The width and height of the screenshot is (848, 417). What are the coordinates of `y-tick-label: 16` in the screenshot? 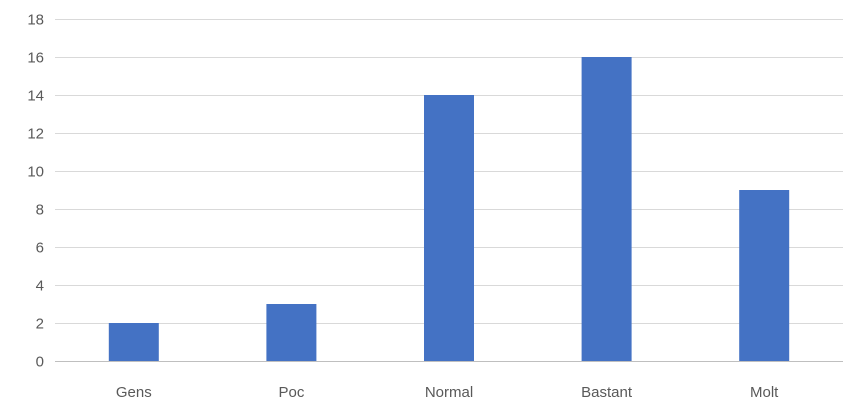 It's located at (35, 58).